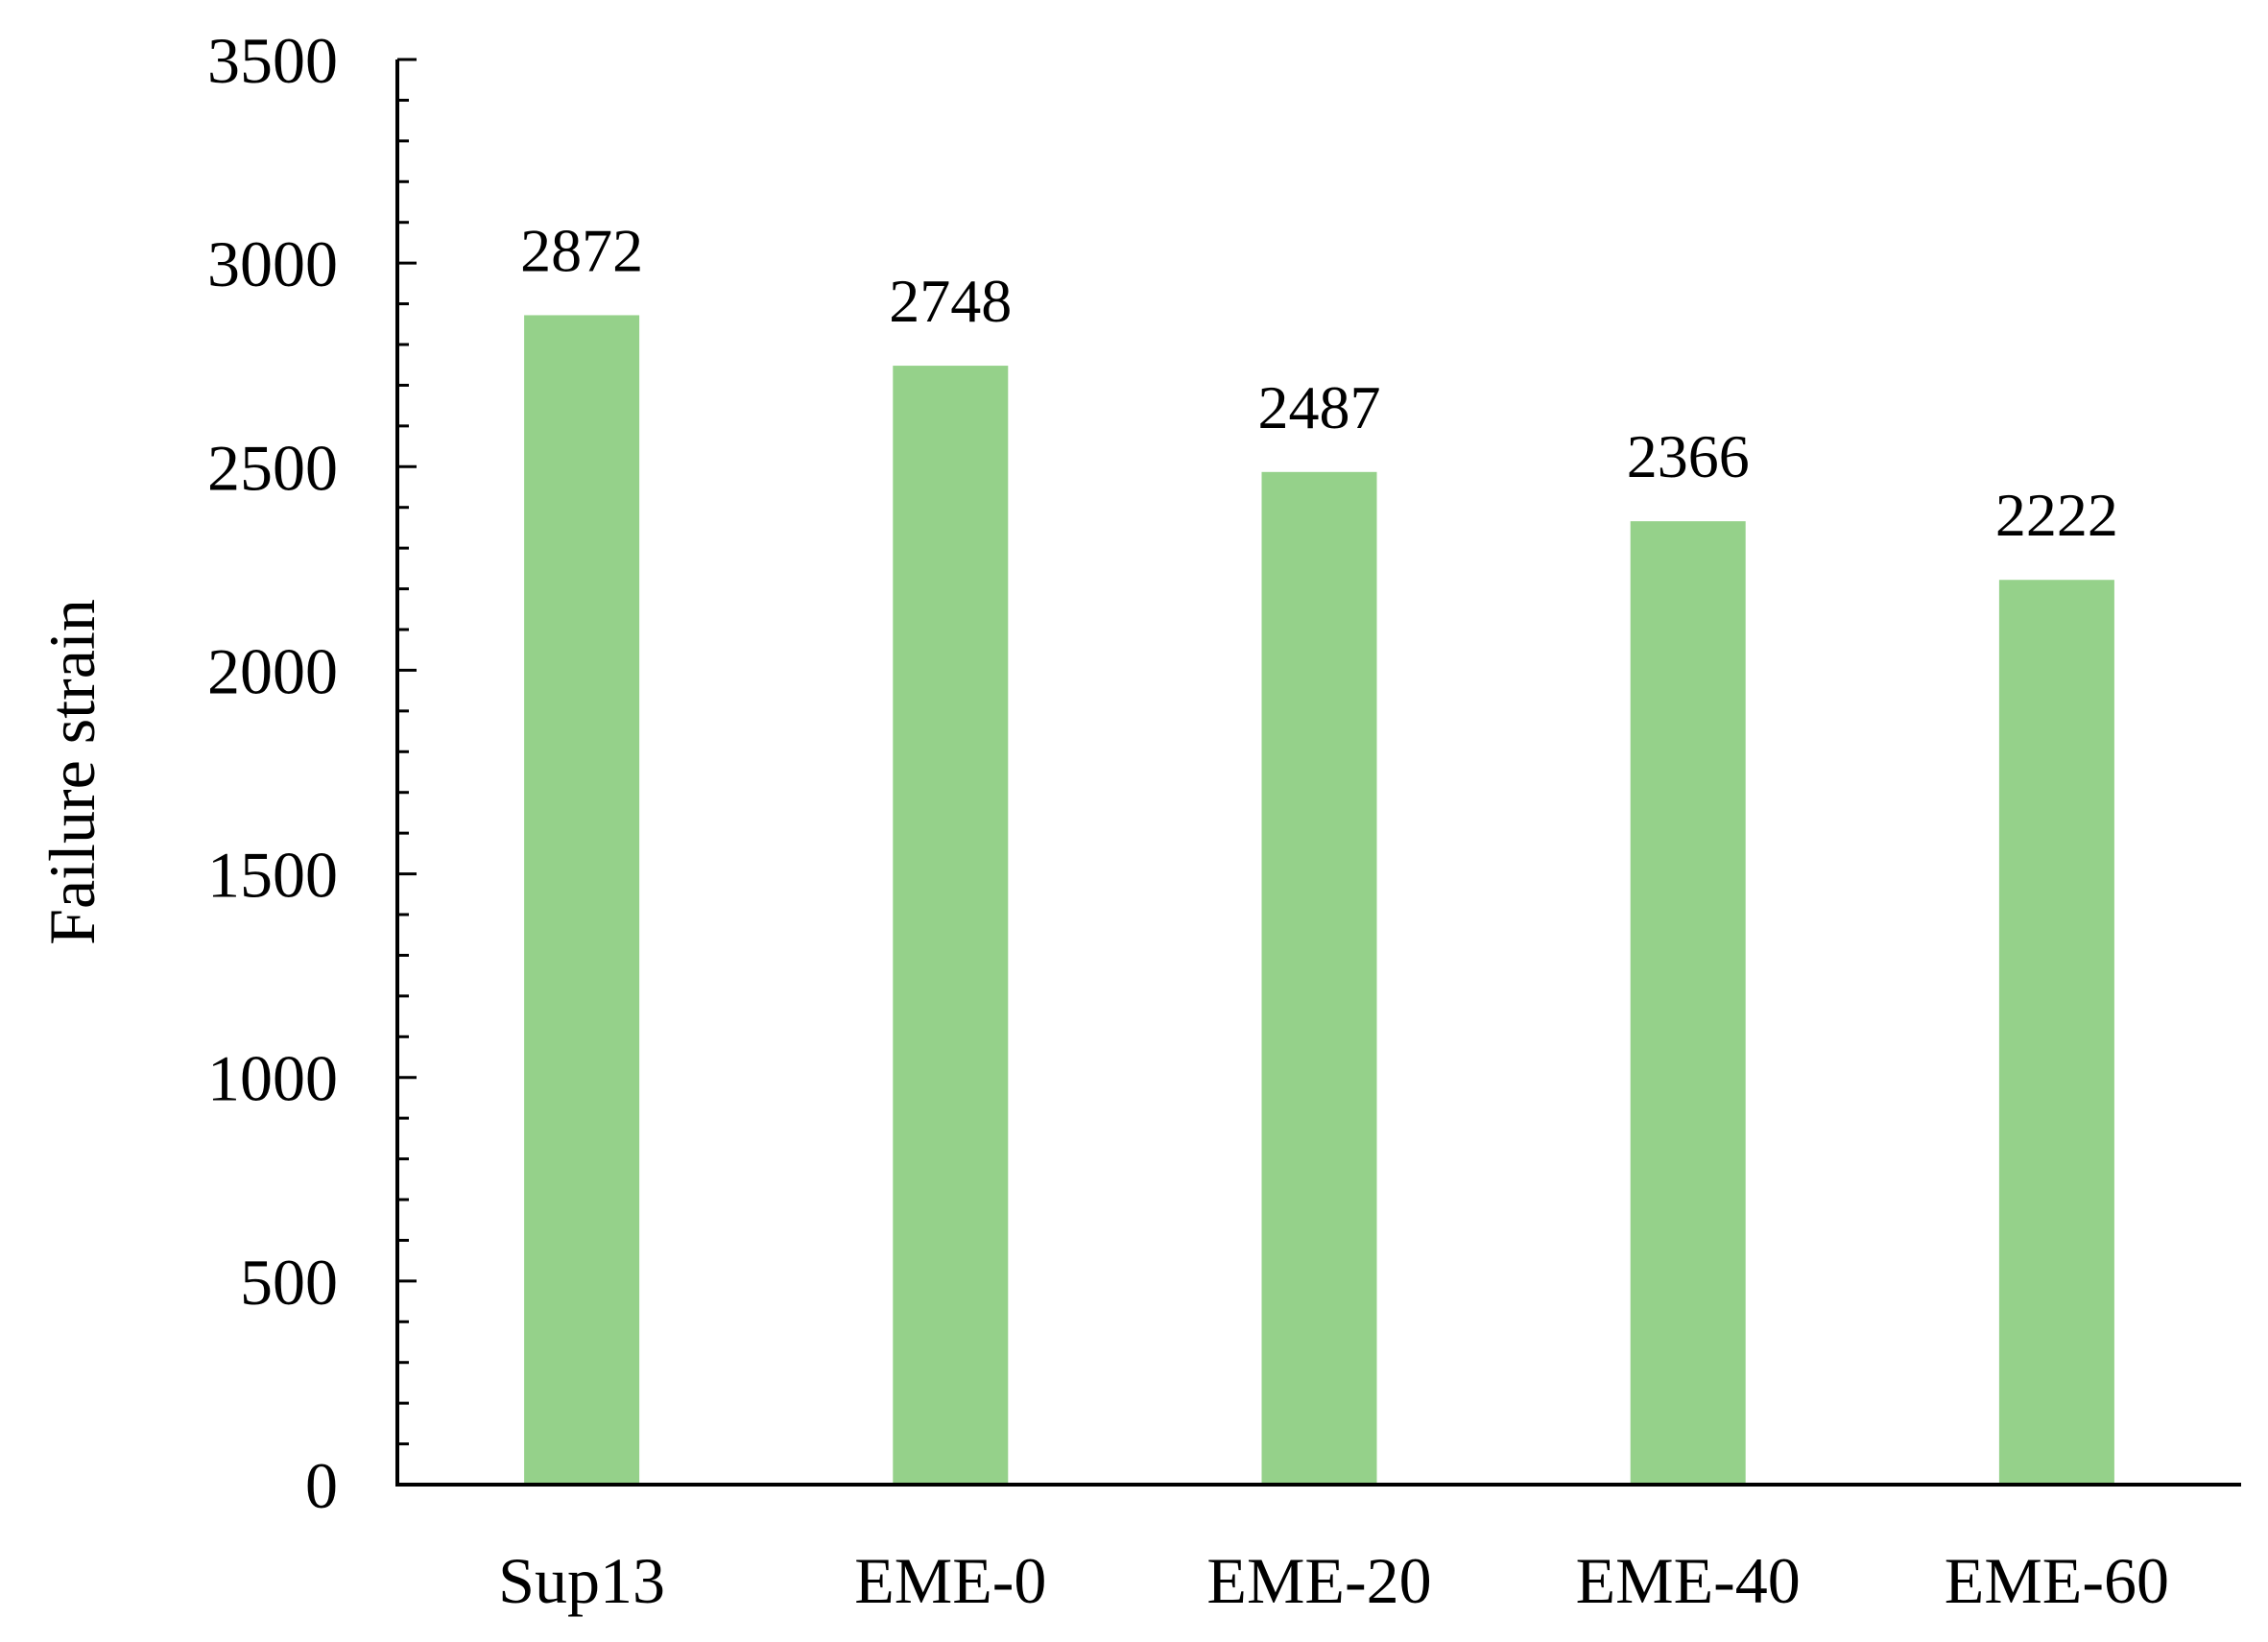 The height and width of the screenshot is (1642, 2268). I want to click on x-tick-label: EME-0, so click(950, 1580).